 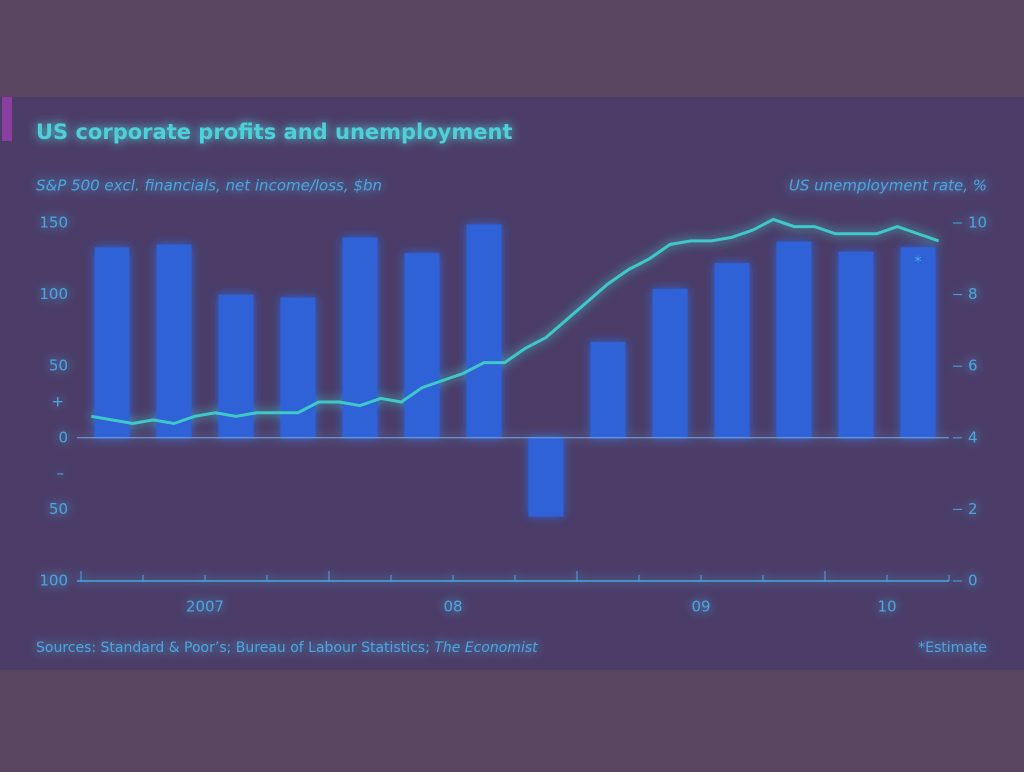 What do you see at coordinates (973, 581) in the screenshot?
I see `y2-tick-label: 0` at bounding box center [973, 581].